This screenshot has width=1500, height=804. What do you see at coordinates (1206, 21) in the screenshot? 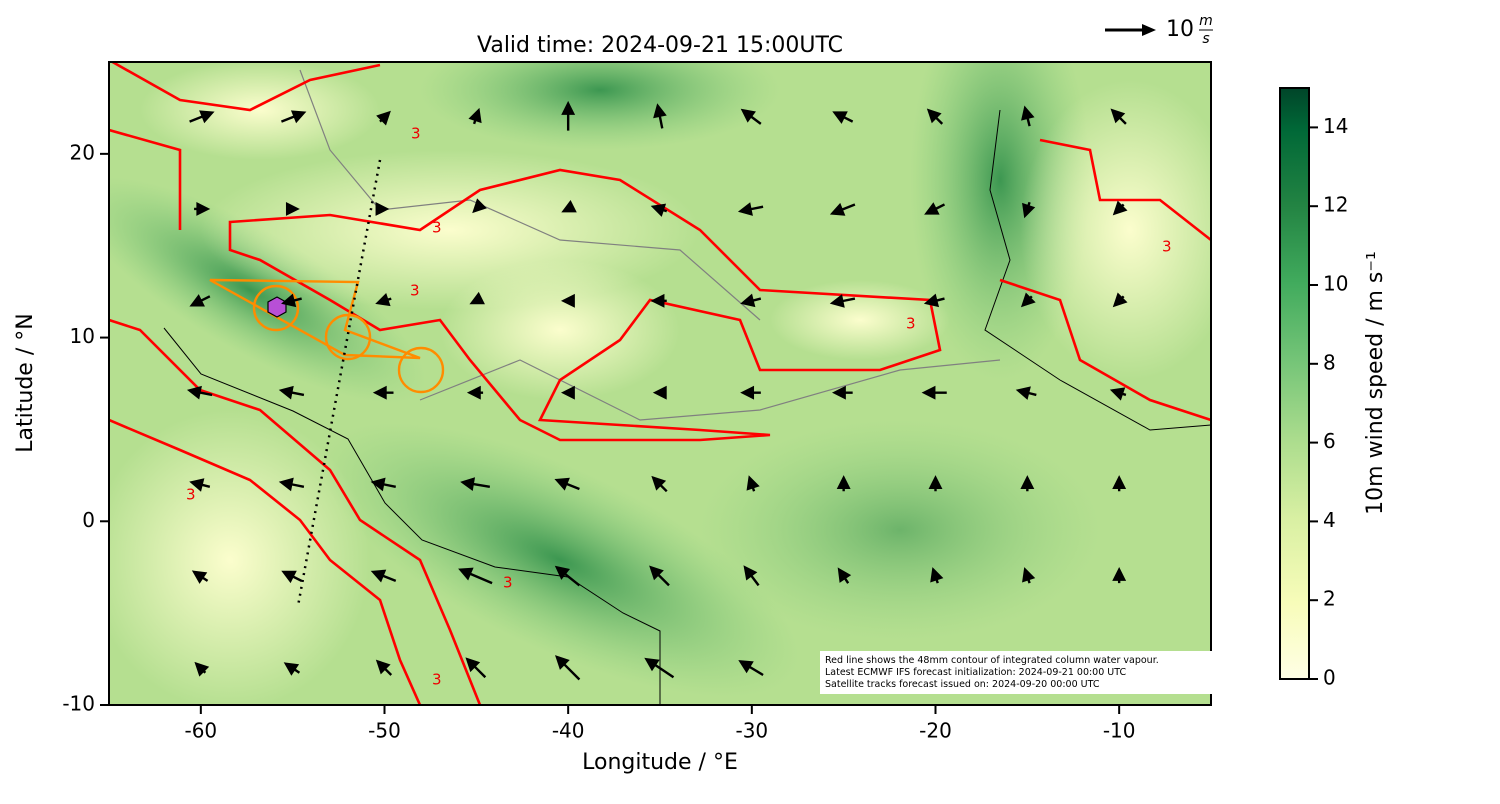
I see `quiver-key-unit: m` at bounding box center [1206, 21].